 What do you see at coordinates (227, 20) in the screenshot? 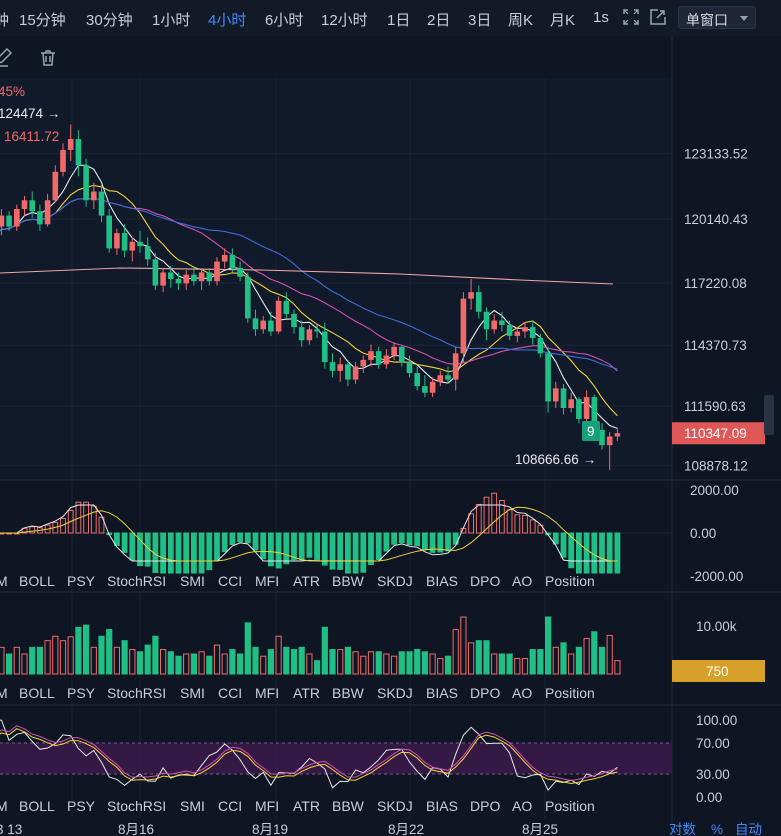
I see `timeframe-4: 4小时` at bounding box center [227, 20].